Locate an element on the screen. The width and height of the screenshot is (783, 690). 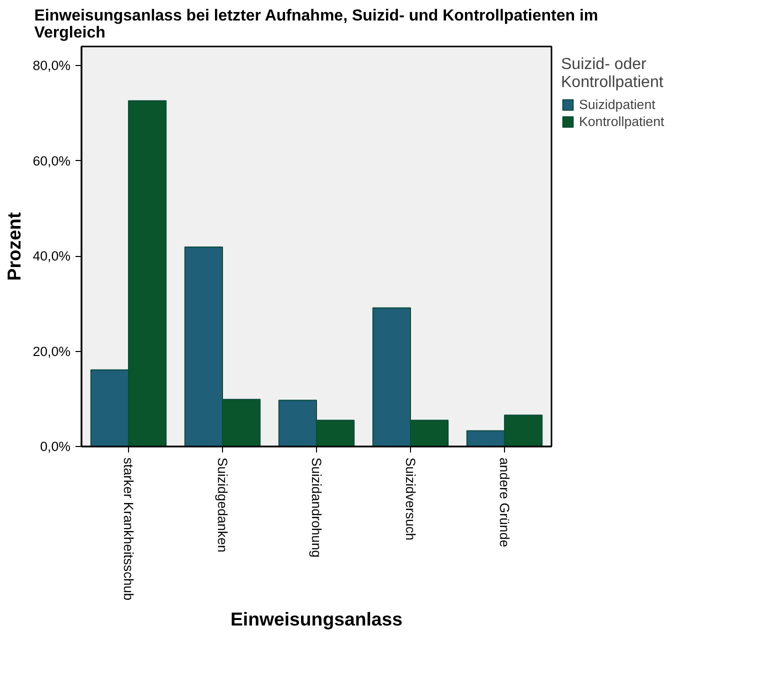
y-tick-label: 80,0% is located at coordinates (51, 66).